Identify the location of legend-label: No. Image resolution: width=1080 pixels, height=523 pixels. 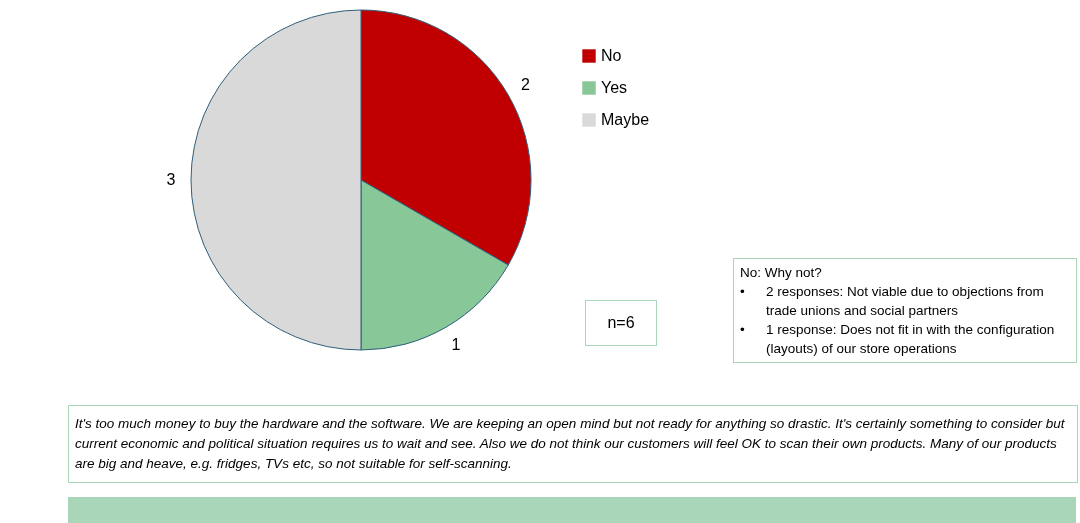
(611, 55).